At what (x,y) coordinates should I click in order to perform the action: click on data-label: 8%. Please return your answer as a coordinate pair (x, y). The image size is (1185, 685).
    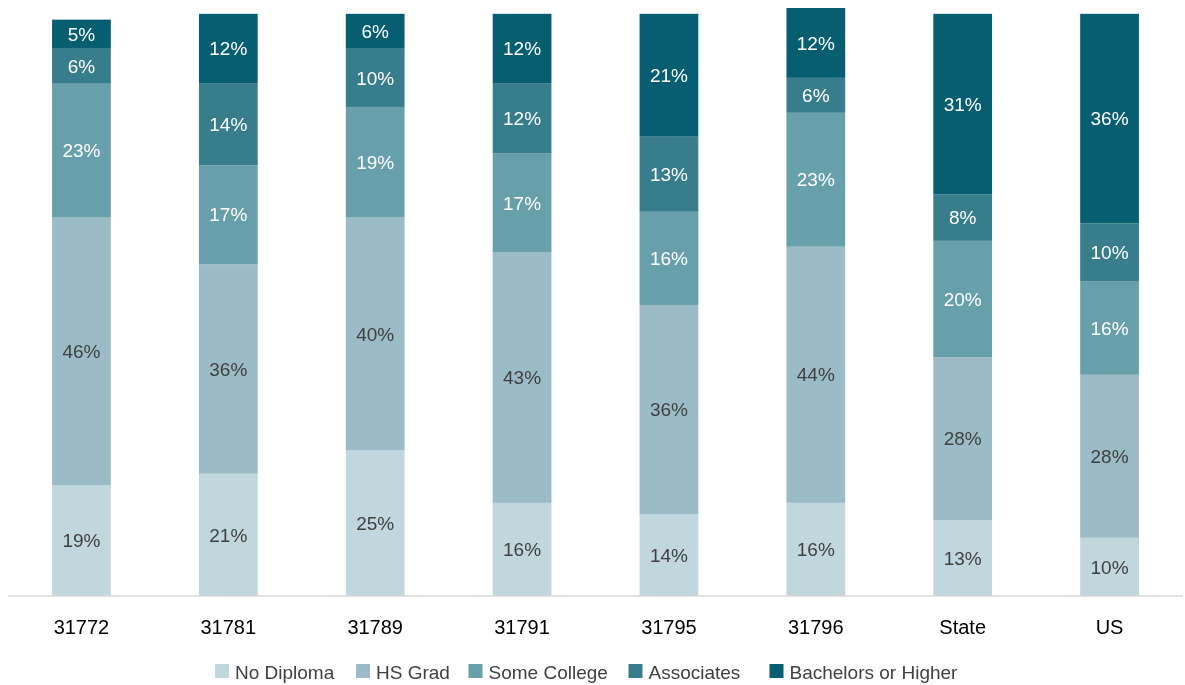
    Looking at the image, I should click on (962, 218).